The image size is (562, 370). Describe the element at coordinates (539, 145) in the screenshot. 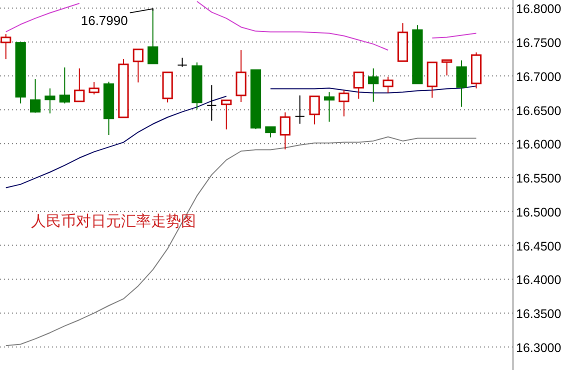

I see `y-tick-label: 16.6000` at that location.